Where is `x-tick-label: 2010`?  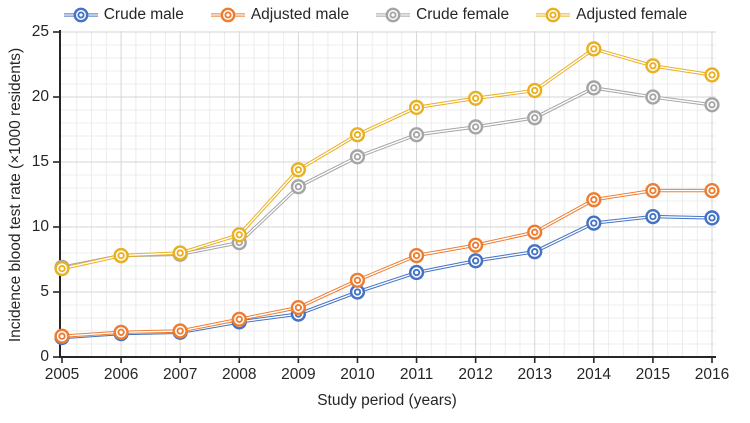 x-tick-label: 2010 is located at coordinates (357, 374).